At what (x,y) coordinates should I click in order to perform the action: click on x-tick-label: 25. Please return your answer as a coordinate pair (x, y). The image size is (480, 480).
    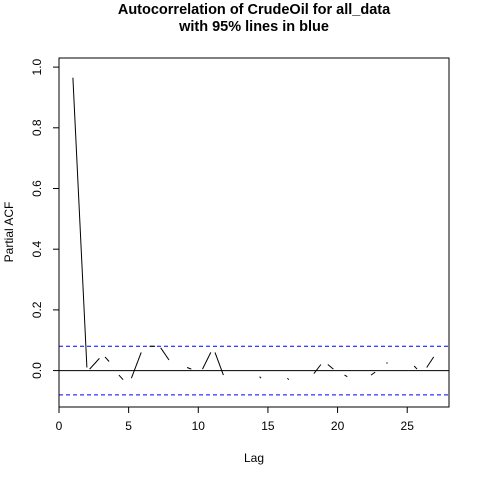
    Looking at the image, I should click on (408, 426).